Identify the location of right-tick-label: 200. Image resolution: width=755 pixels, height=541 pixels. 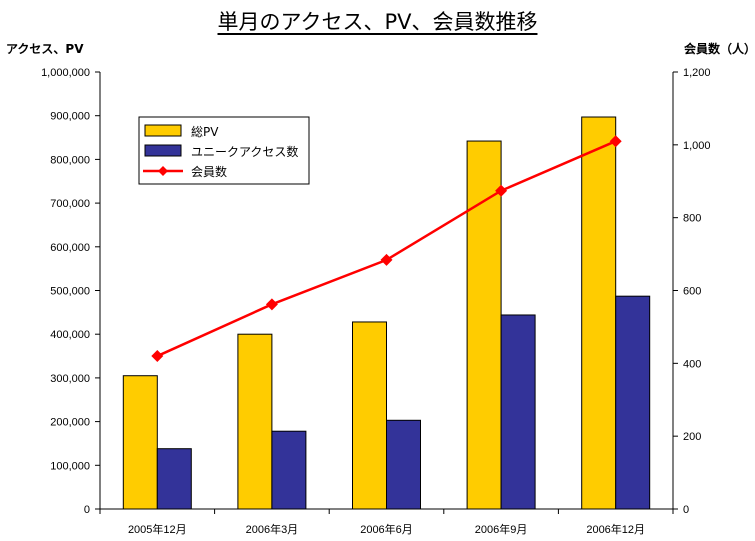
(692, 437).